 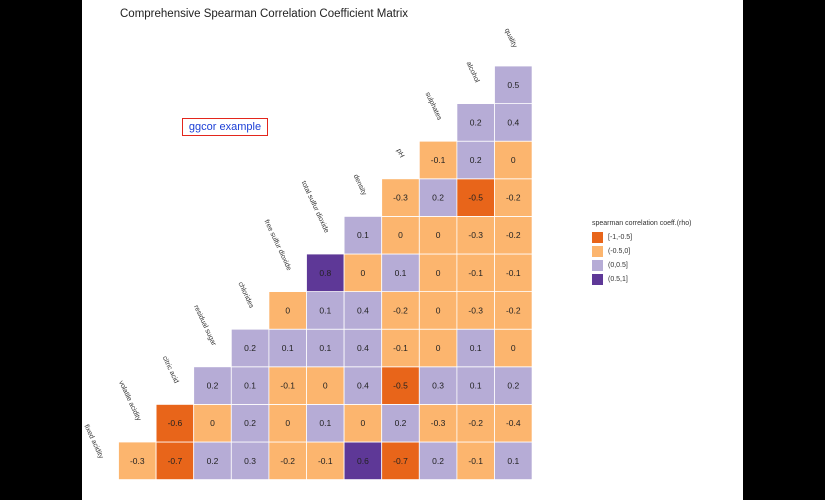 What do you see at coordinates (438, 386) in the screenshot?
I see `cell-value-label: 0.3` at bounding box center [438, 386].